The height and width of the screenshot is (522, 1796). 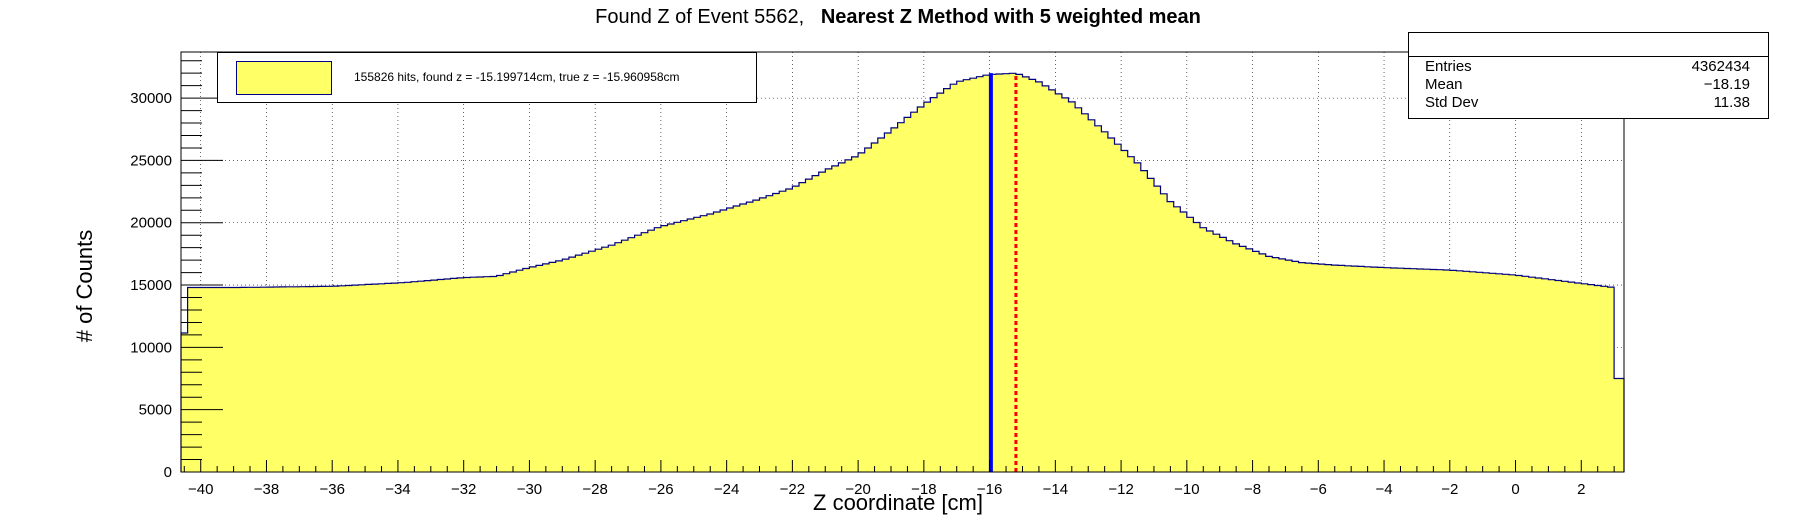 I want to click on x-tick-label: 0, so click(x=1515, y=489).